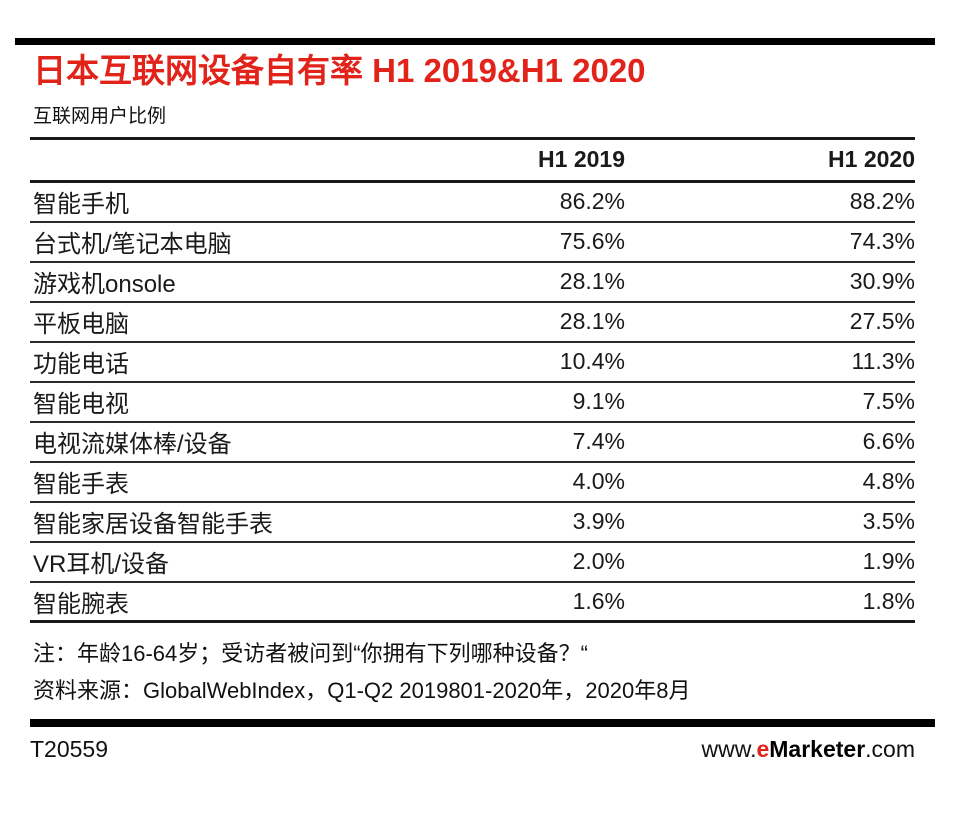  I want to click on brand-name: Marketer, so click(817, 748).